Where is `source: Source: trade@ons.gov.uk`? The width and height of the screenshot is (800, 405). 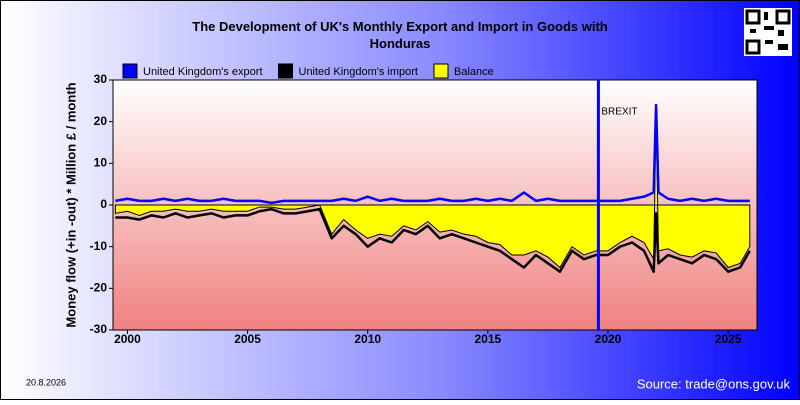
source: Source: trade@ons.gov.uk is located at coordinates (714, 383).